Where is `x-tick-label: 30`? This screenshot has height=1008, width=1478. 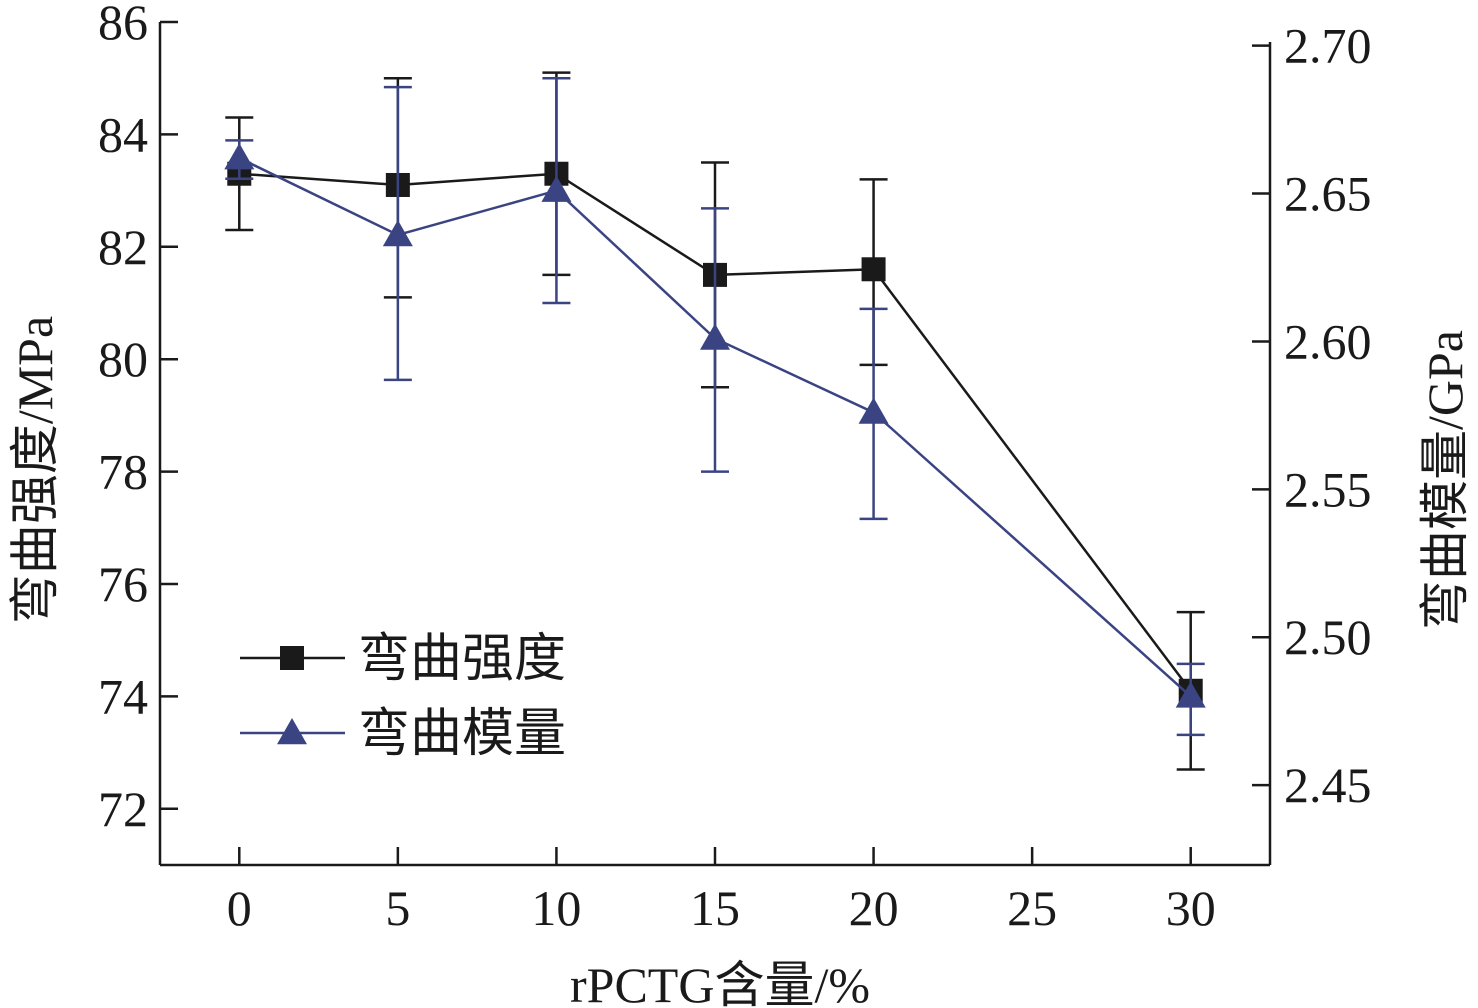
x-tick-label: 30 is located at coordinates (1191, 908).